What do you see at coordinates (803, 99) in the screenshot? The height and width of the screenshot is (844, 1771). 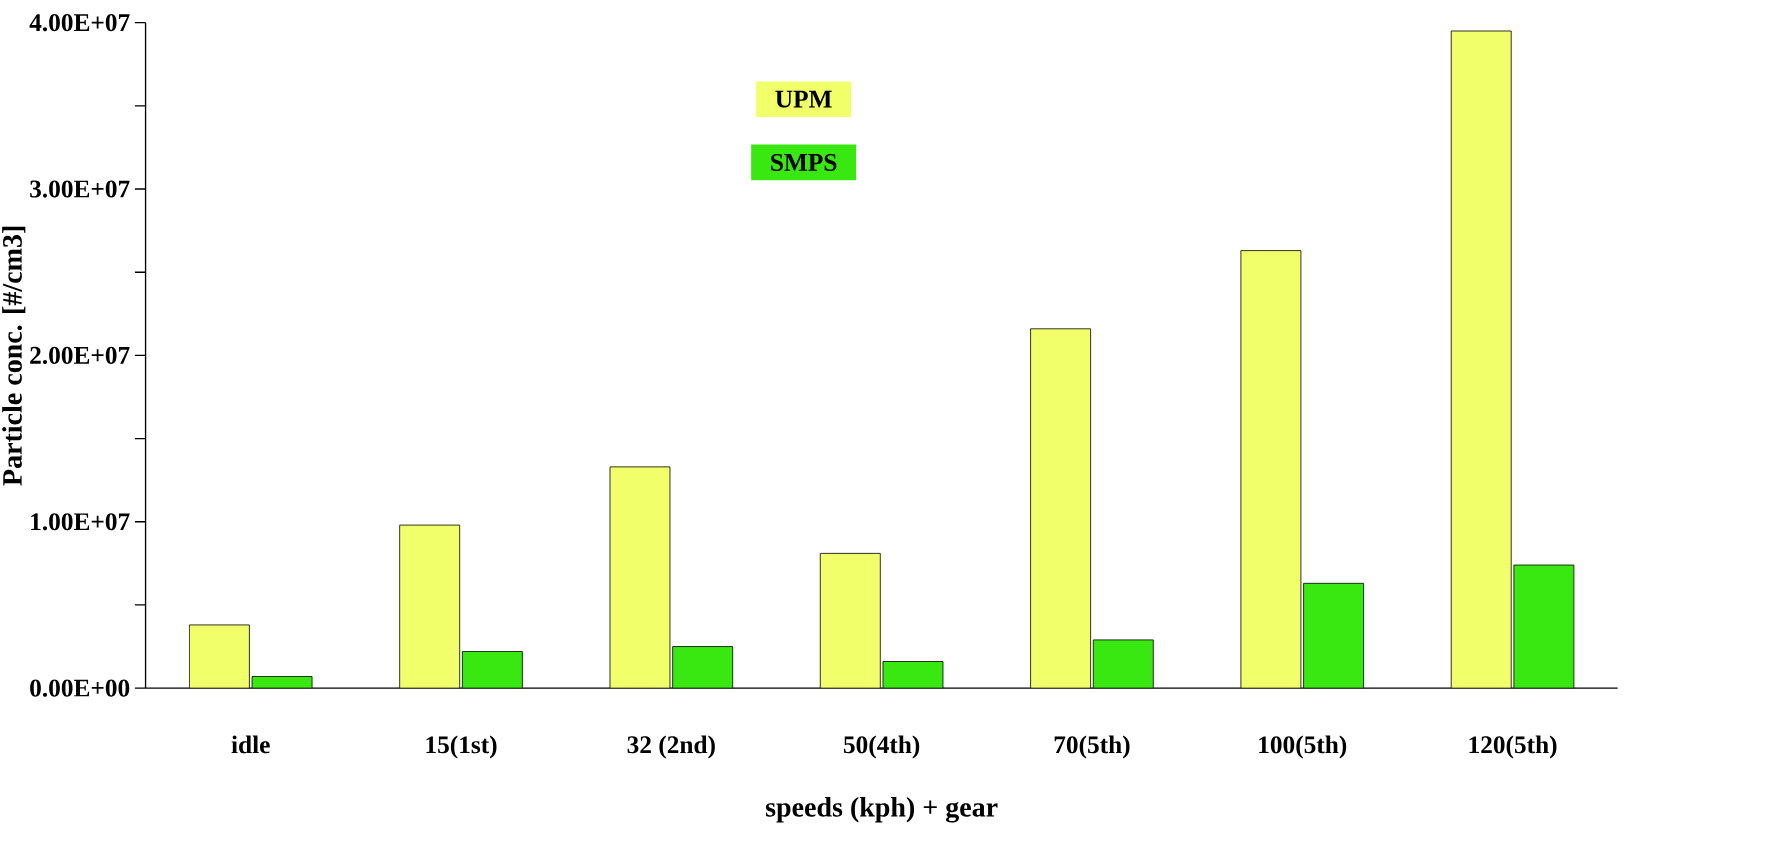 I see `text: UPM` at bounding box center [803, 99].